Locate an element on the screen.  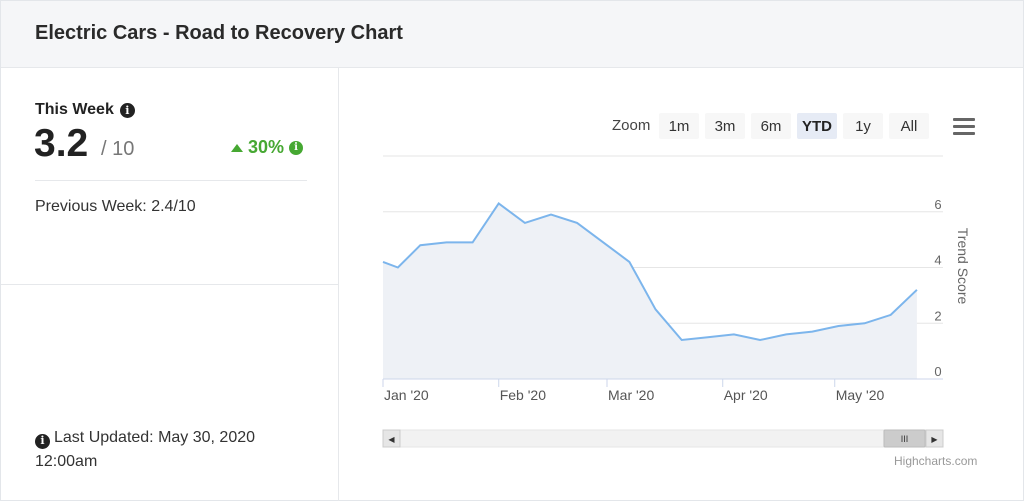
x-tick-label: May '20 is located at coordinates (860, 395).